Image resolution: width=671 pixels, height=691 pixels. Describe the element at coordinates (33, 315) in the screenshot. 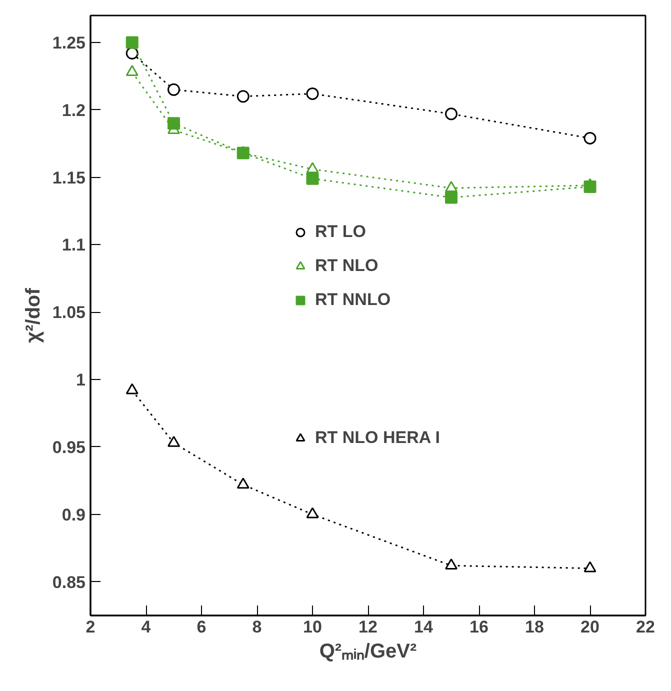

I see `y-axis-title: χ²/dof` at that location.